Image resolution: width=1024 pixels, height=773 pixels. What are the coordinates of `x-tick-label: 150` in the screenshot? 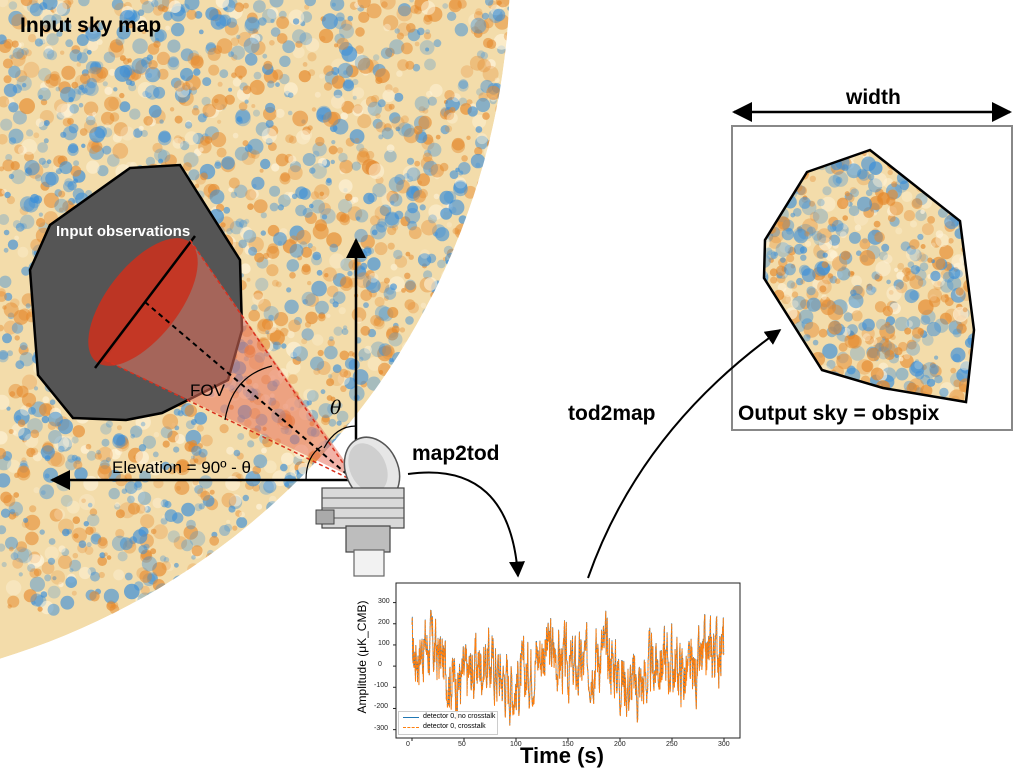 It's located at (568, 744).